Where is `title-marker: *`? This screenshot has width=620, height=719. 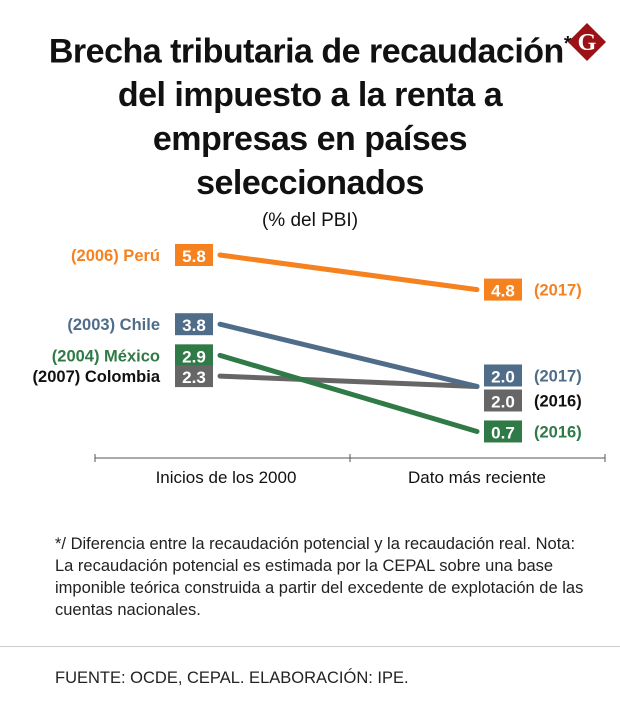
title-marker: * is located at coordinates (567, 44).